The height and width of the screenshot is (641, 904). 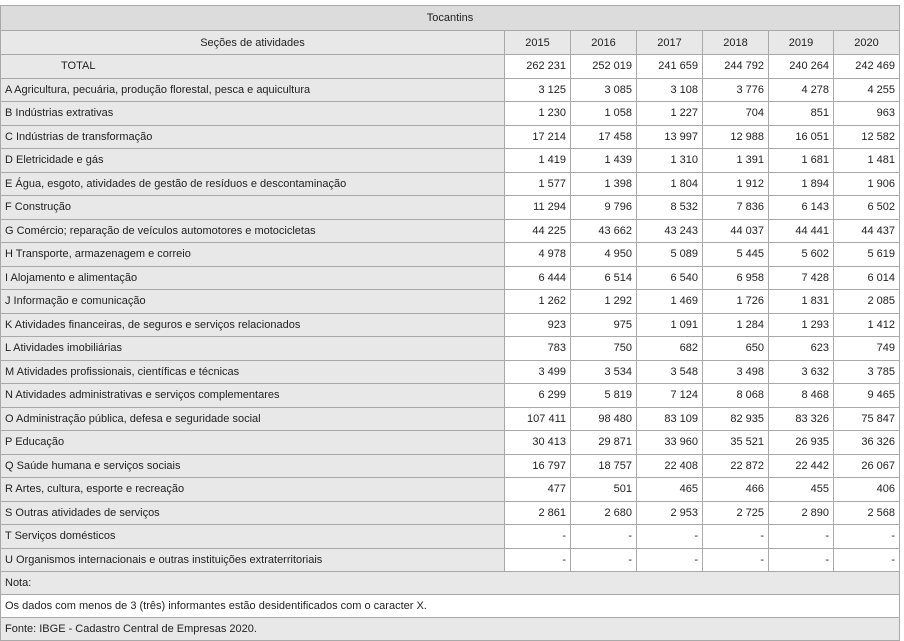 What do you see at coordinates (866, 489) in the screenshot?
I see `cell-value: 406` at bounding box center [866, 489].